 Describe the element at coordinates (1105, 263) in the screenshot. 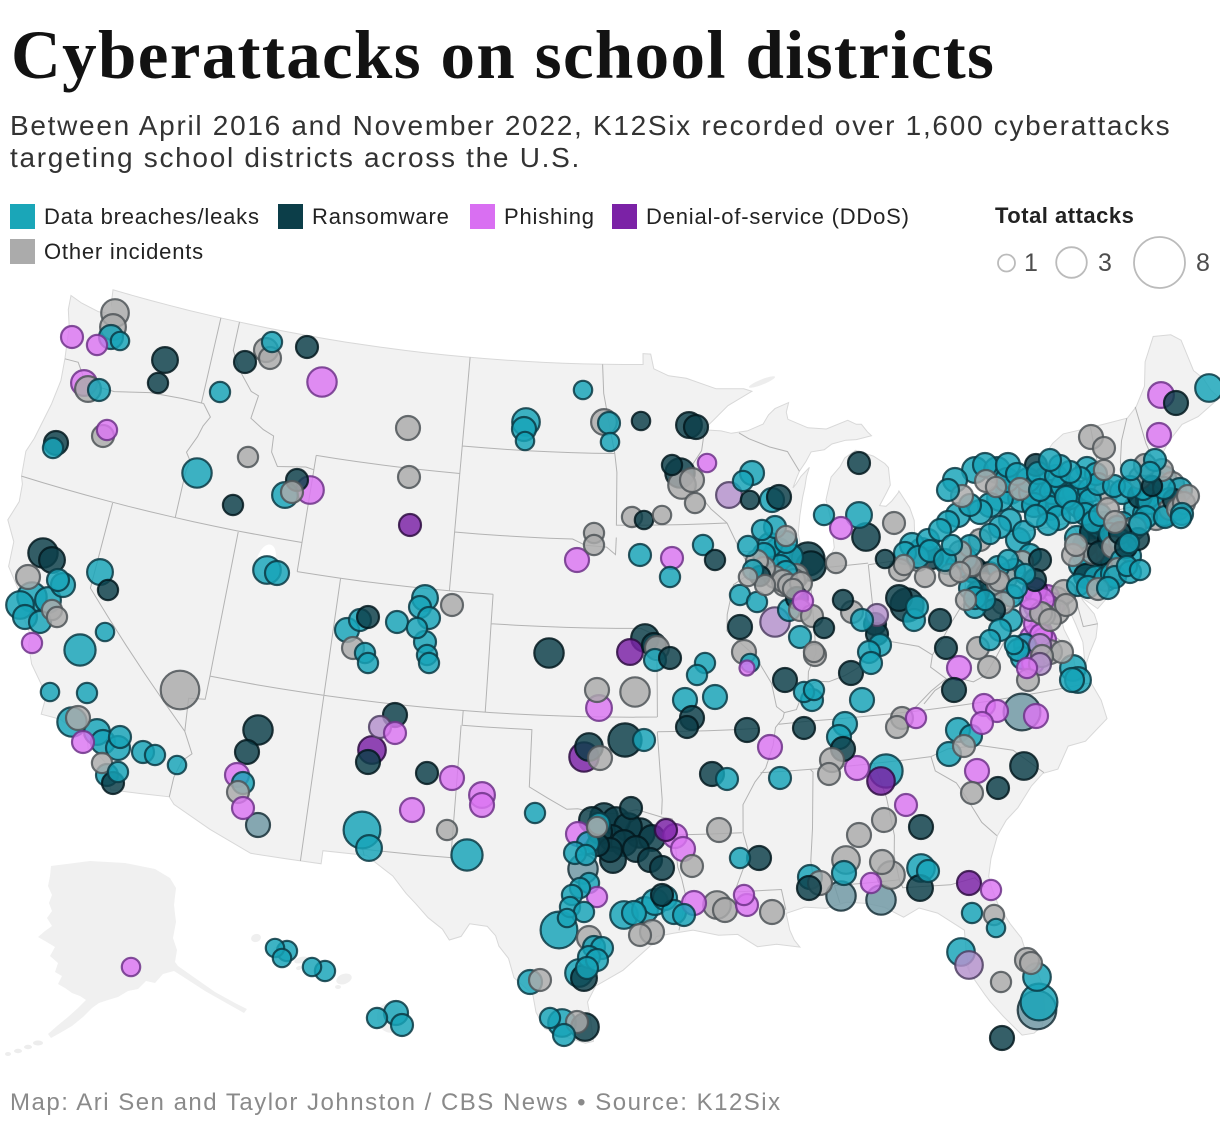

I see `svg-text: 3` at that location.